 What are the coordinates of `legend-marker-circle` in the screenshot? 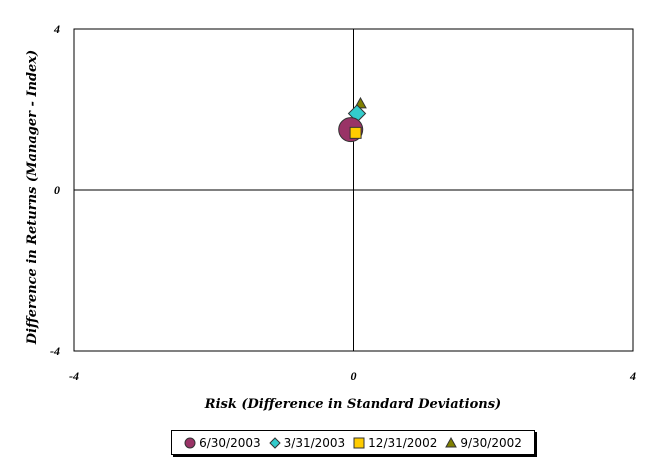 It's located at (190, 442).